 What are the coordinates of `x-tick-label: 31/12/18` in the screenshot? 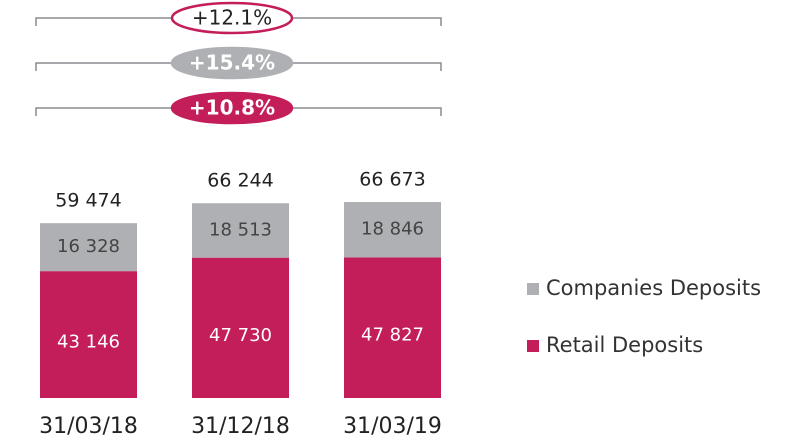 It's located at (240, 426).